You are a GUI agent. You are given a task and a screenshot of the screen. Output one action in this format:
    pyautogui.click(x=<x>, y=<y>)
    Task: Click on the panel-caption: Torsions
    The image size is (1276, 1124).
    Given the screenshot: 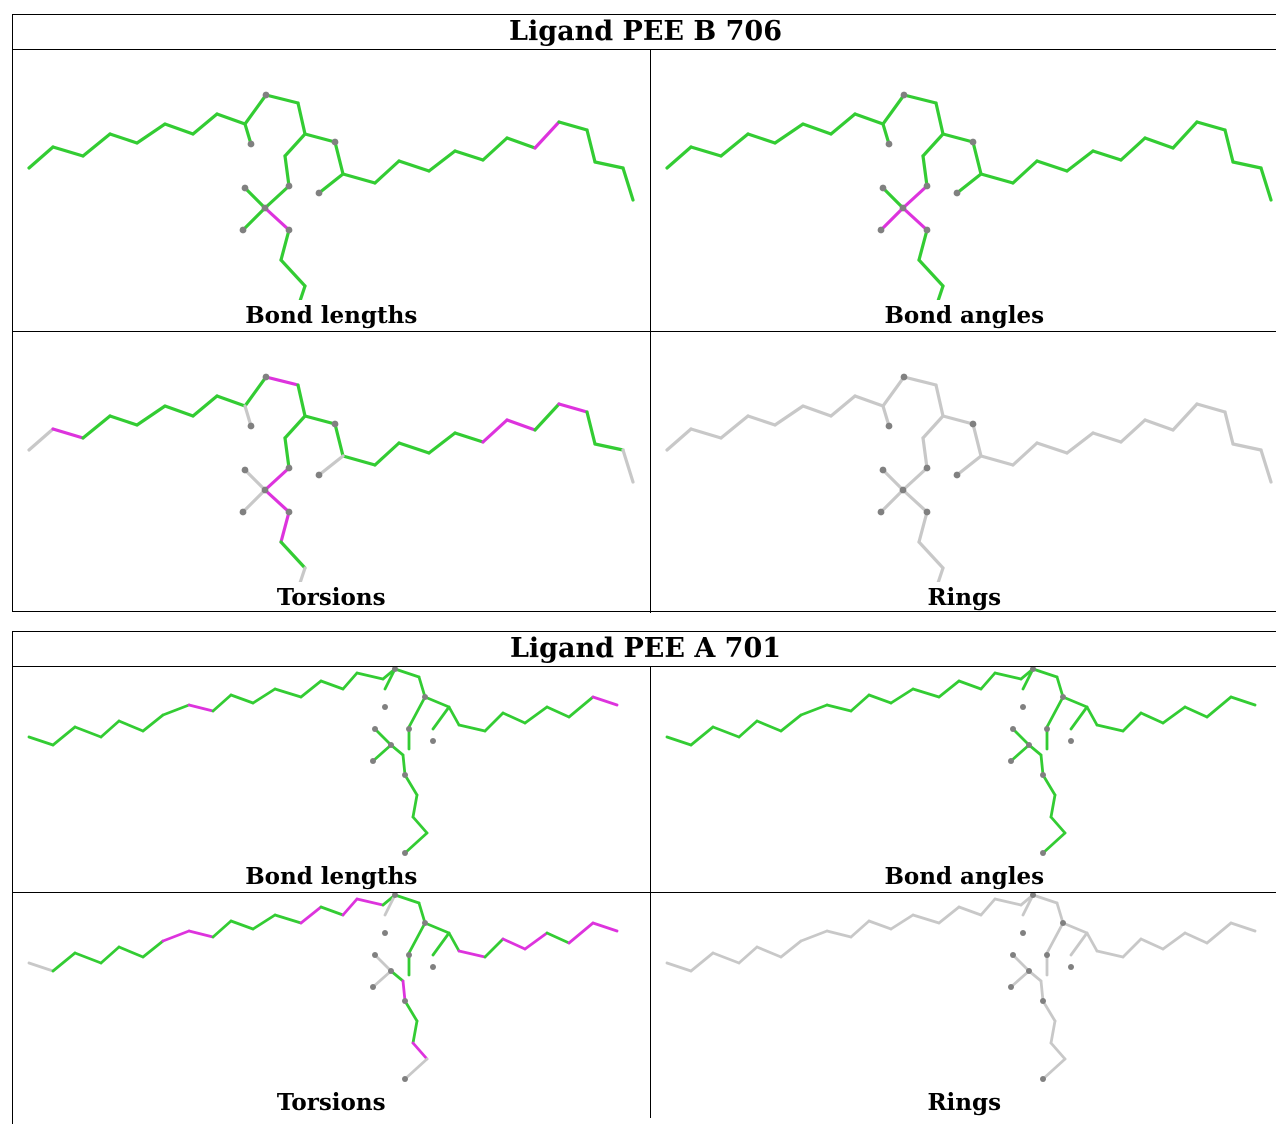 What is the action you would take?
    pyautogui.click(x=331, y=1102)
    